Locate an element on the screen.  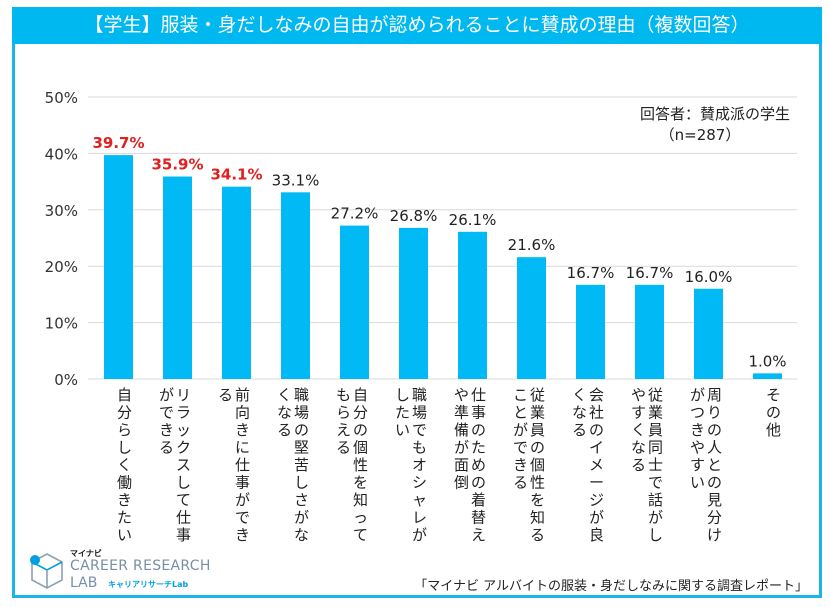
x-label-char: 士 is located at coordinates (655, 465).